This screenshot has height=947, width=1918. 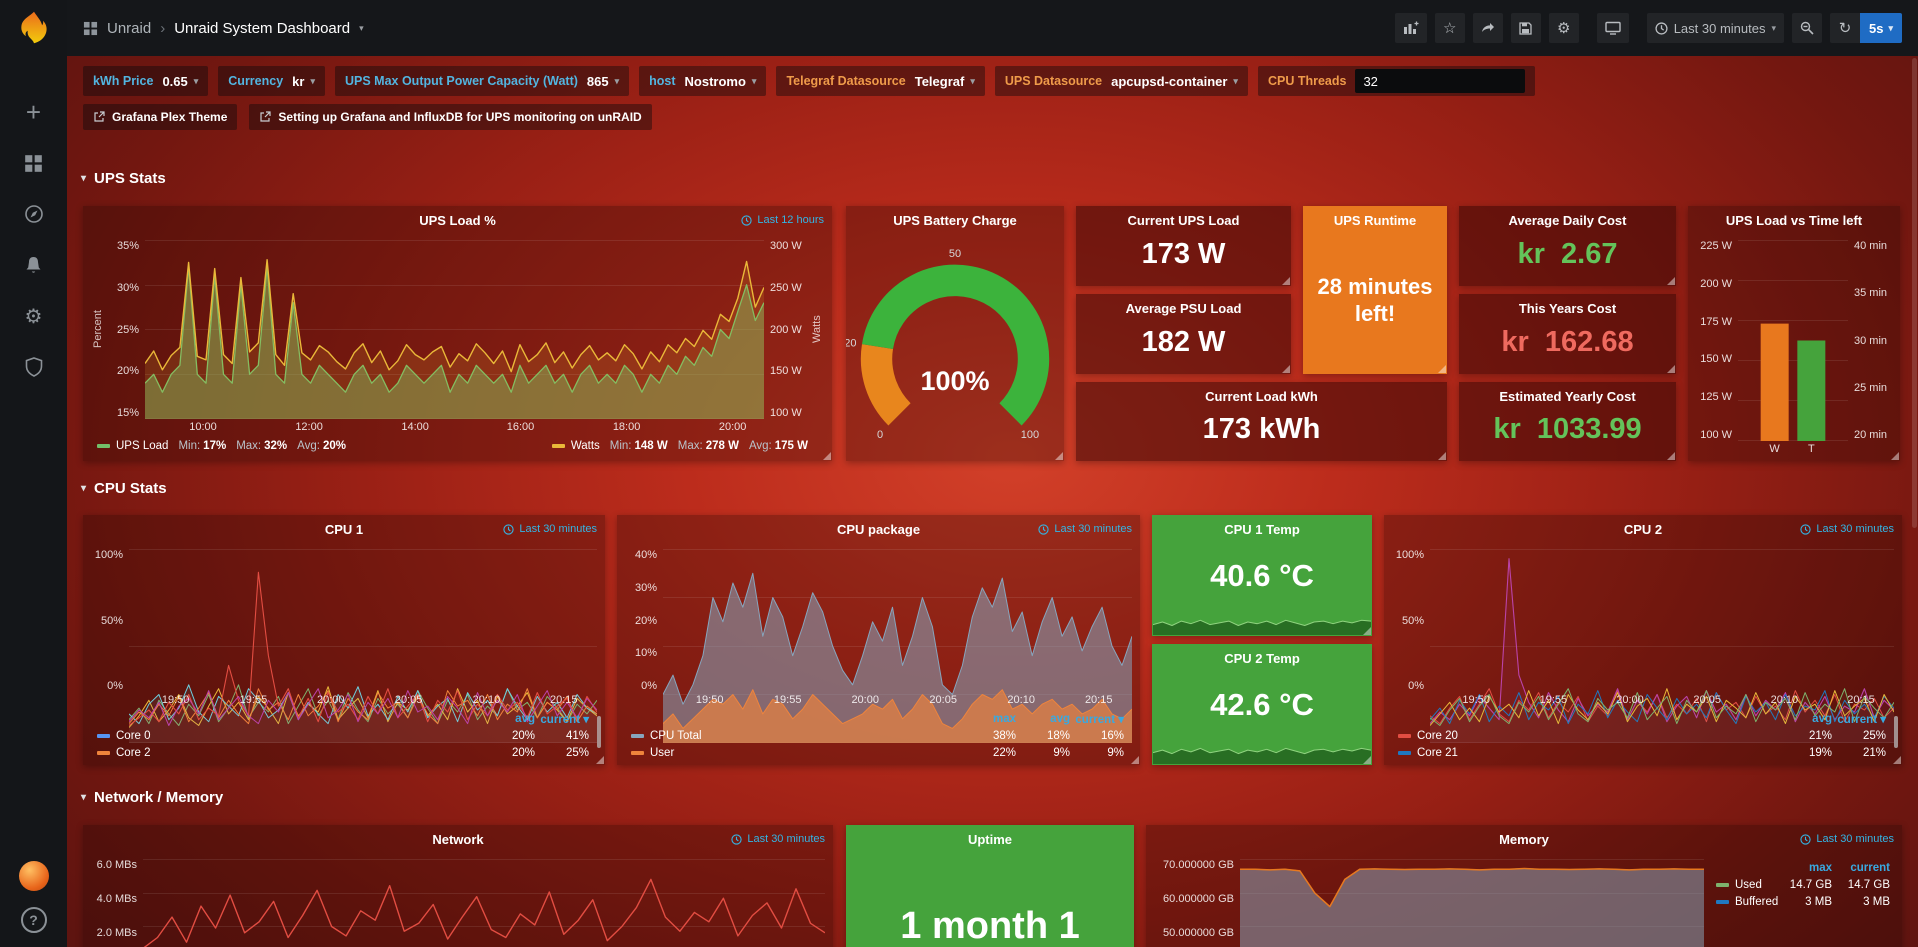 What do you see at coordinates (458, 839) in the screenshot?
I see `panel-title: Network` at bounding box center [458, 839].